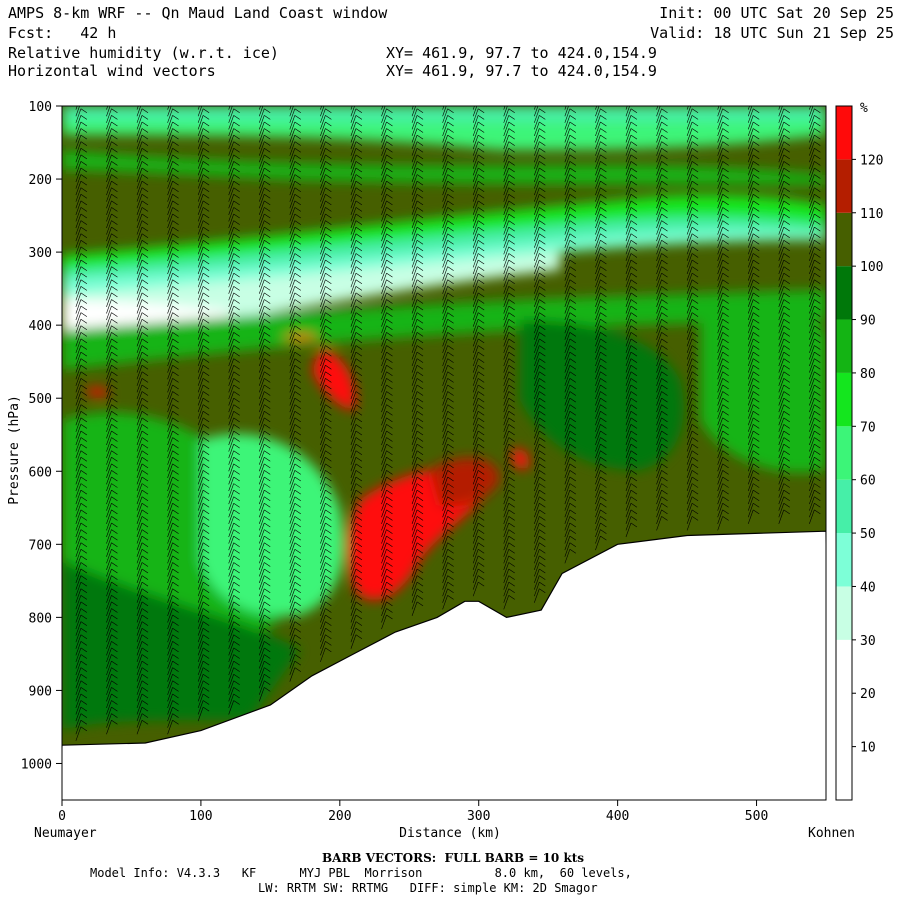 The image size is (900, 900). I want to click on y-tick-label: 400, so click(40, 326).